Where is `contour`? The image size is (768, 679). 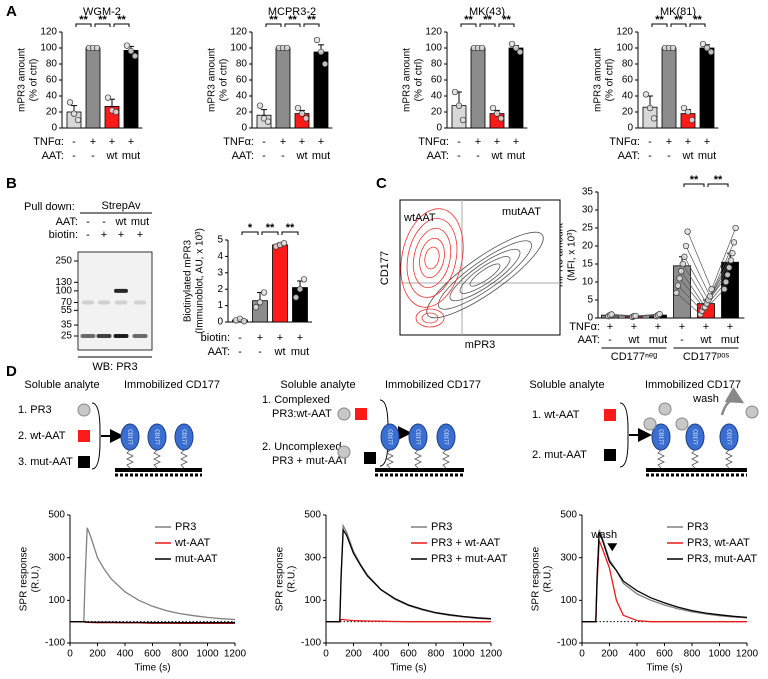
contour is located at coordinates (432, 258).